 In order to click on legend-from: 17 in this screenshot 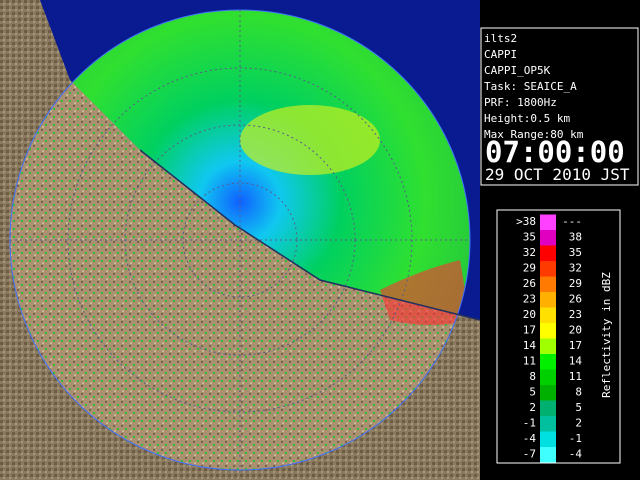, I will do `click(529, 330)`.